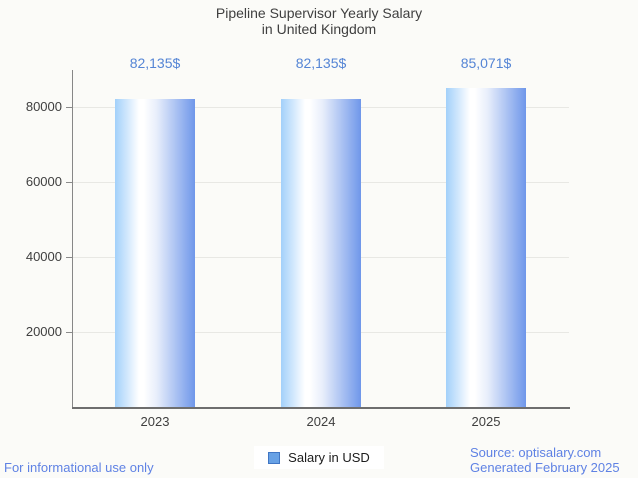 The image size is (638, 478). I want to click on chart-title-line1: Pipeline Supervisor Yearly Salary, so click(319, 13).